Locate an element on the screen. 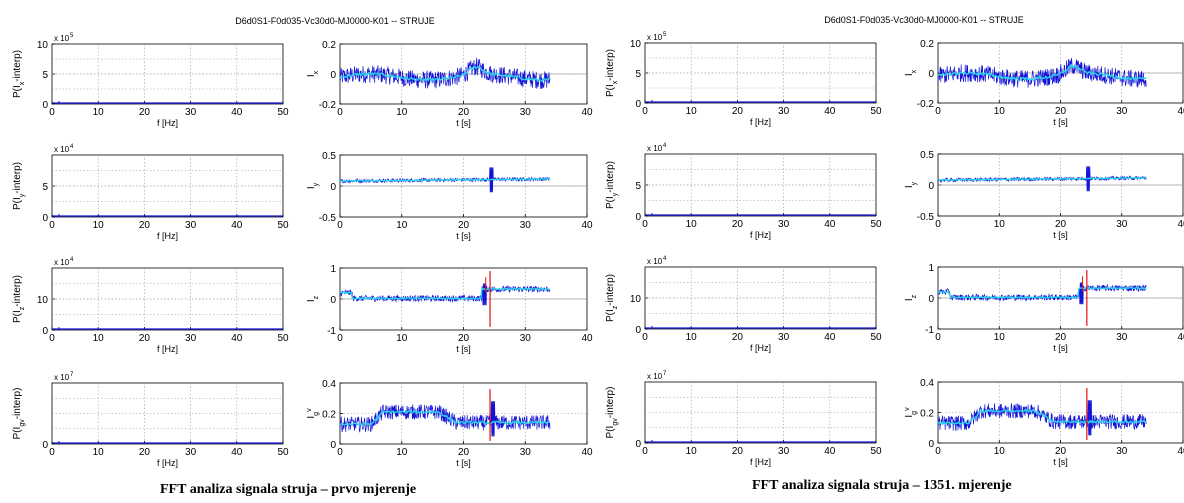 The image size is (1184, 503). y-axis-label: Iy is located at coordinates (911, 184).